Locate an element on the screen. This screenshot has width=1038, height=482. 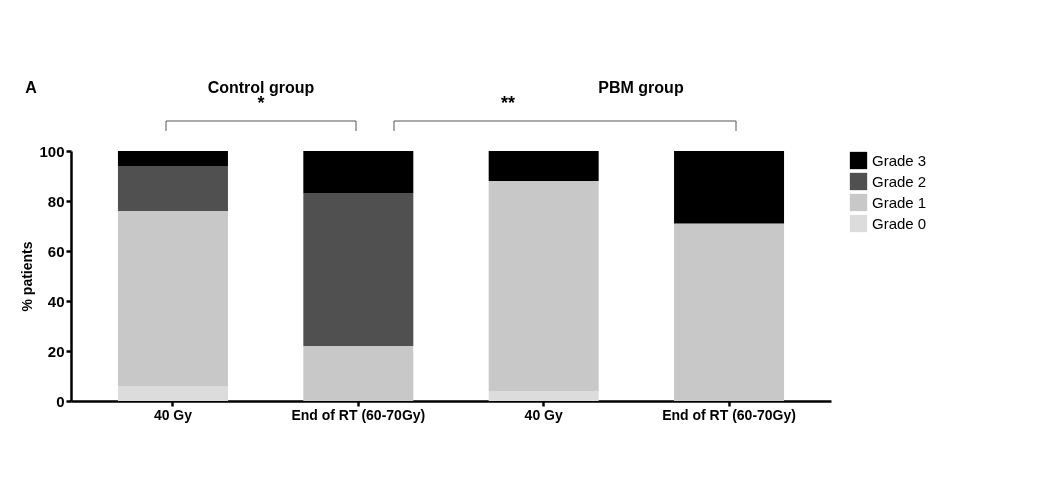
y-axis-title: % patients is located at coordinates (27, 276).